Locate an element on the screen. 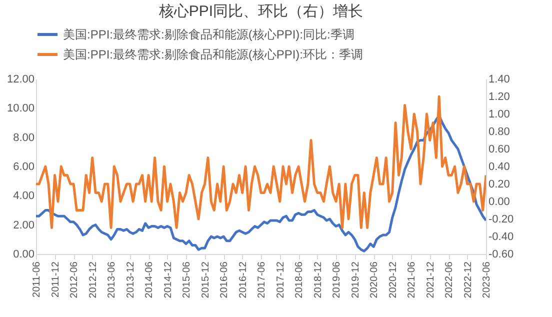  x-tick-label: 2011-12 is located at coordinates (56, 279).